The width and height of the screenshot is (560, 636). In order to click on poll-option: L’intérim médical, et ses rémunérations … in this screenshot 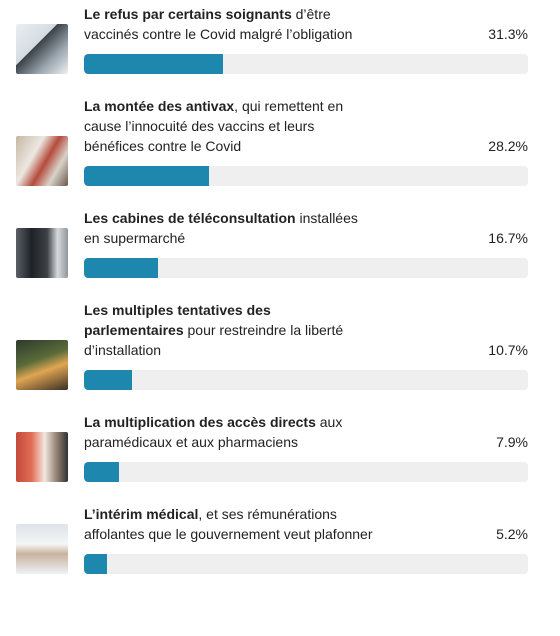, I will do `click(272, 539)`.